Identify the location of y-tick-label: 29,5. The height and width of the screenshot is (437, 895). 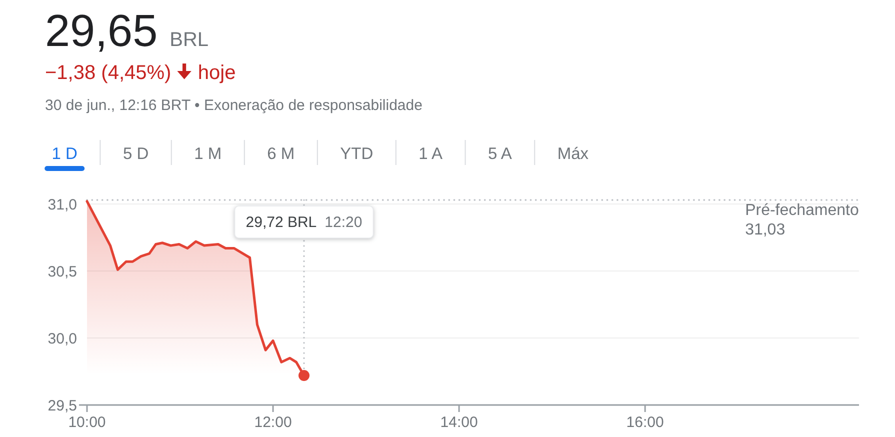
(62, 405).